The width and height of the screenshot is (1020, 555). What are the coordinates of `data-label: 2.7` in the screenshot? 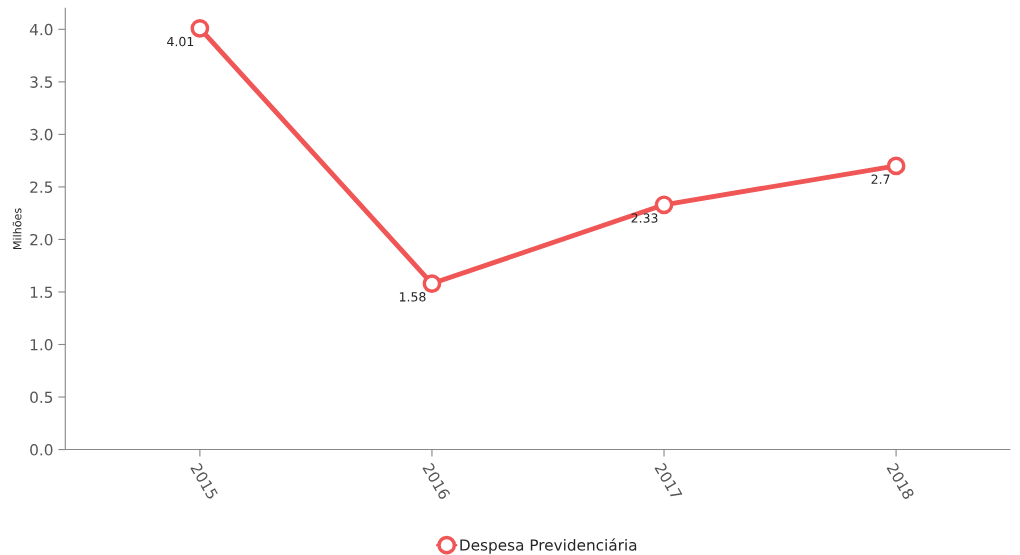 It's located at (880, 179).